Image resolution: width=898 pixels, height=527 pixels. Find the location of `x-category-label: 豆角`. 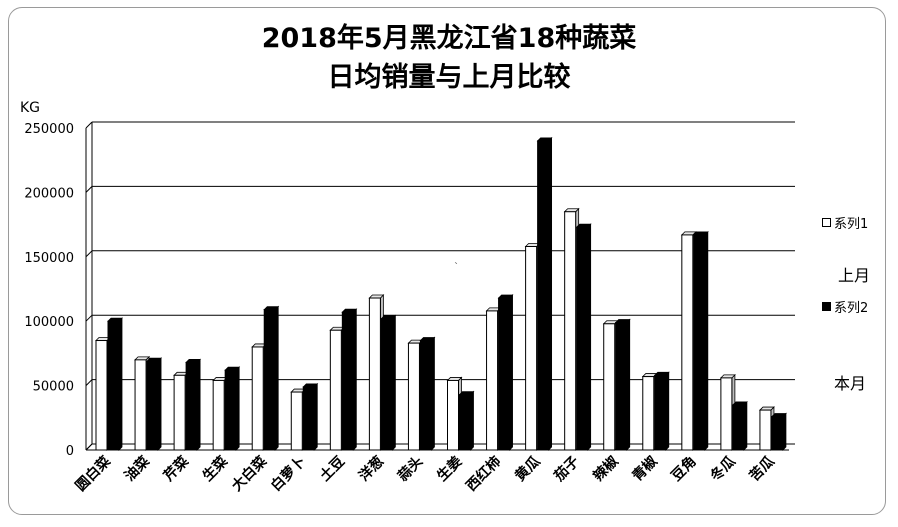

x-category-label: 豆角 is located at coordinates (684, 469).